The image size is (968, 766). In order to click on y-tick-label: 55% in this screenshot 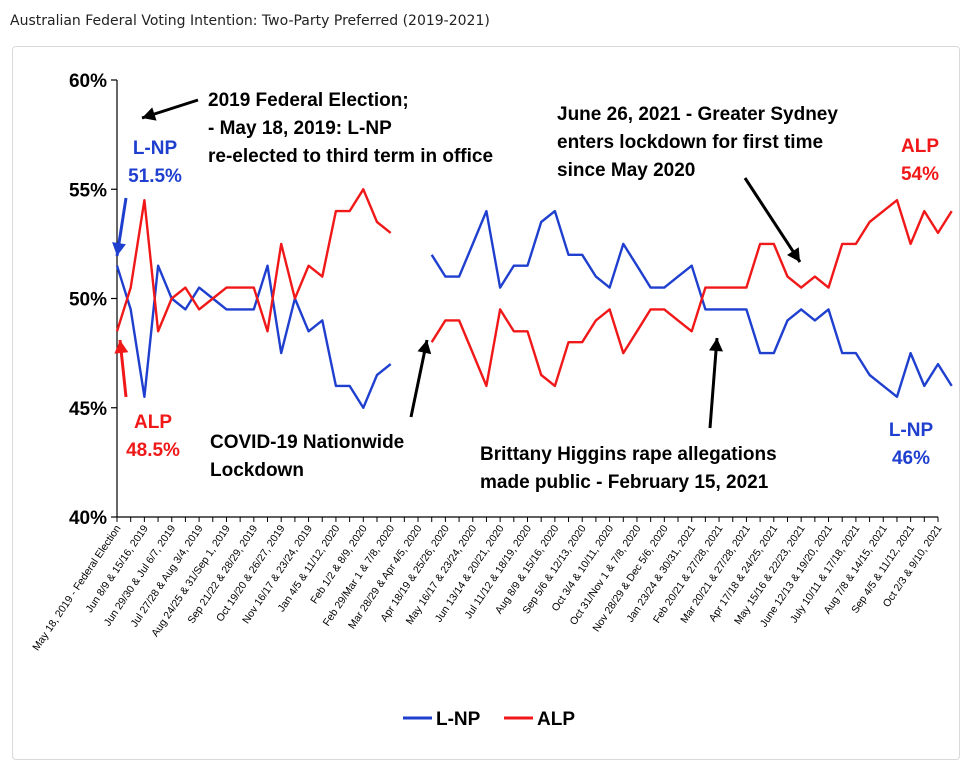, I will do `click(88, 190)`.